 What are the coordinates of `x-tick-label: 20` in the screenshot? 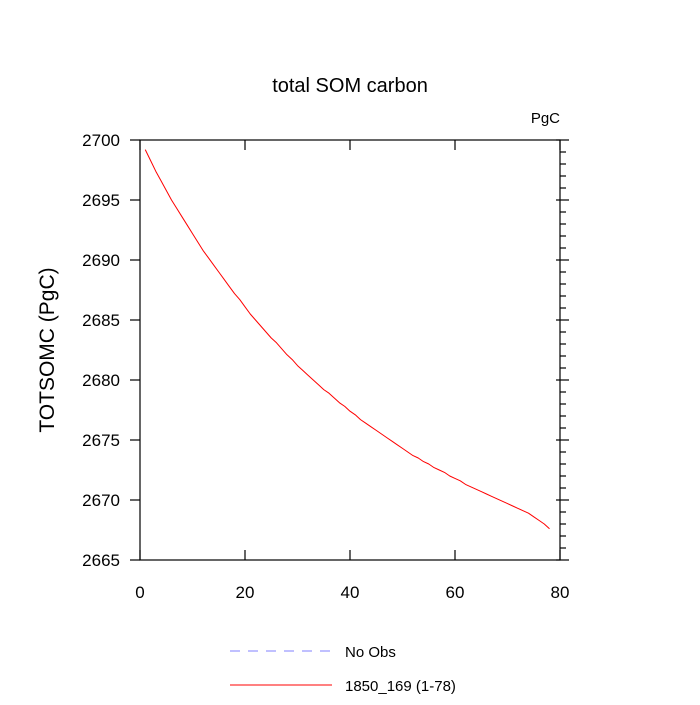 It's located at (245, 592).